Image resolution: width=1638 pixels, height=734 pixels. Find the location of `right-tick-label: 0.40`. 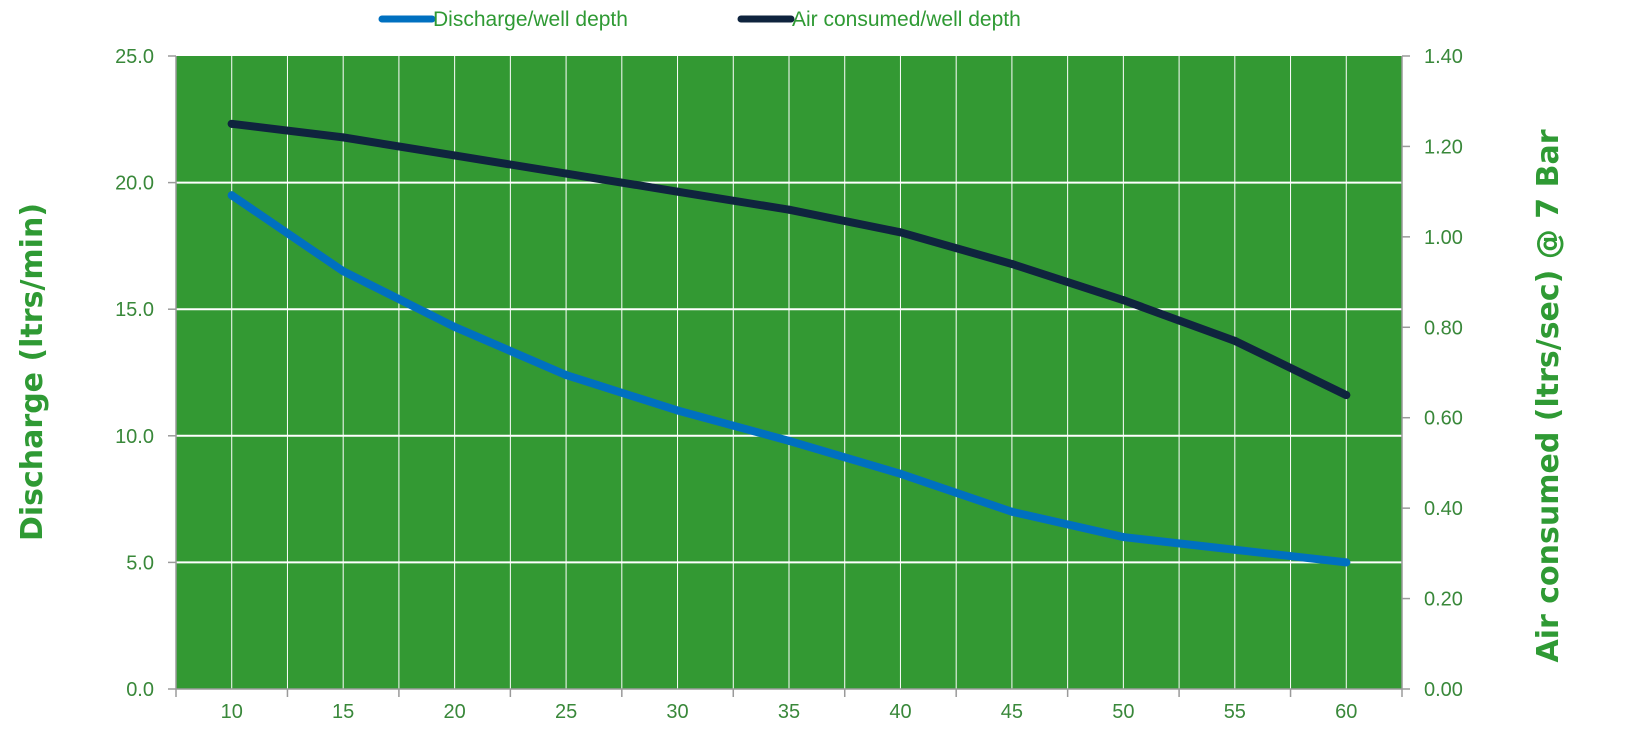

right-tick-label: 0.40 is located at coordinates (1443, 509).